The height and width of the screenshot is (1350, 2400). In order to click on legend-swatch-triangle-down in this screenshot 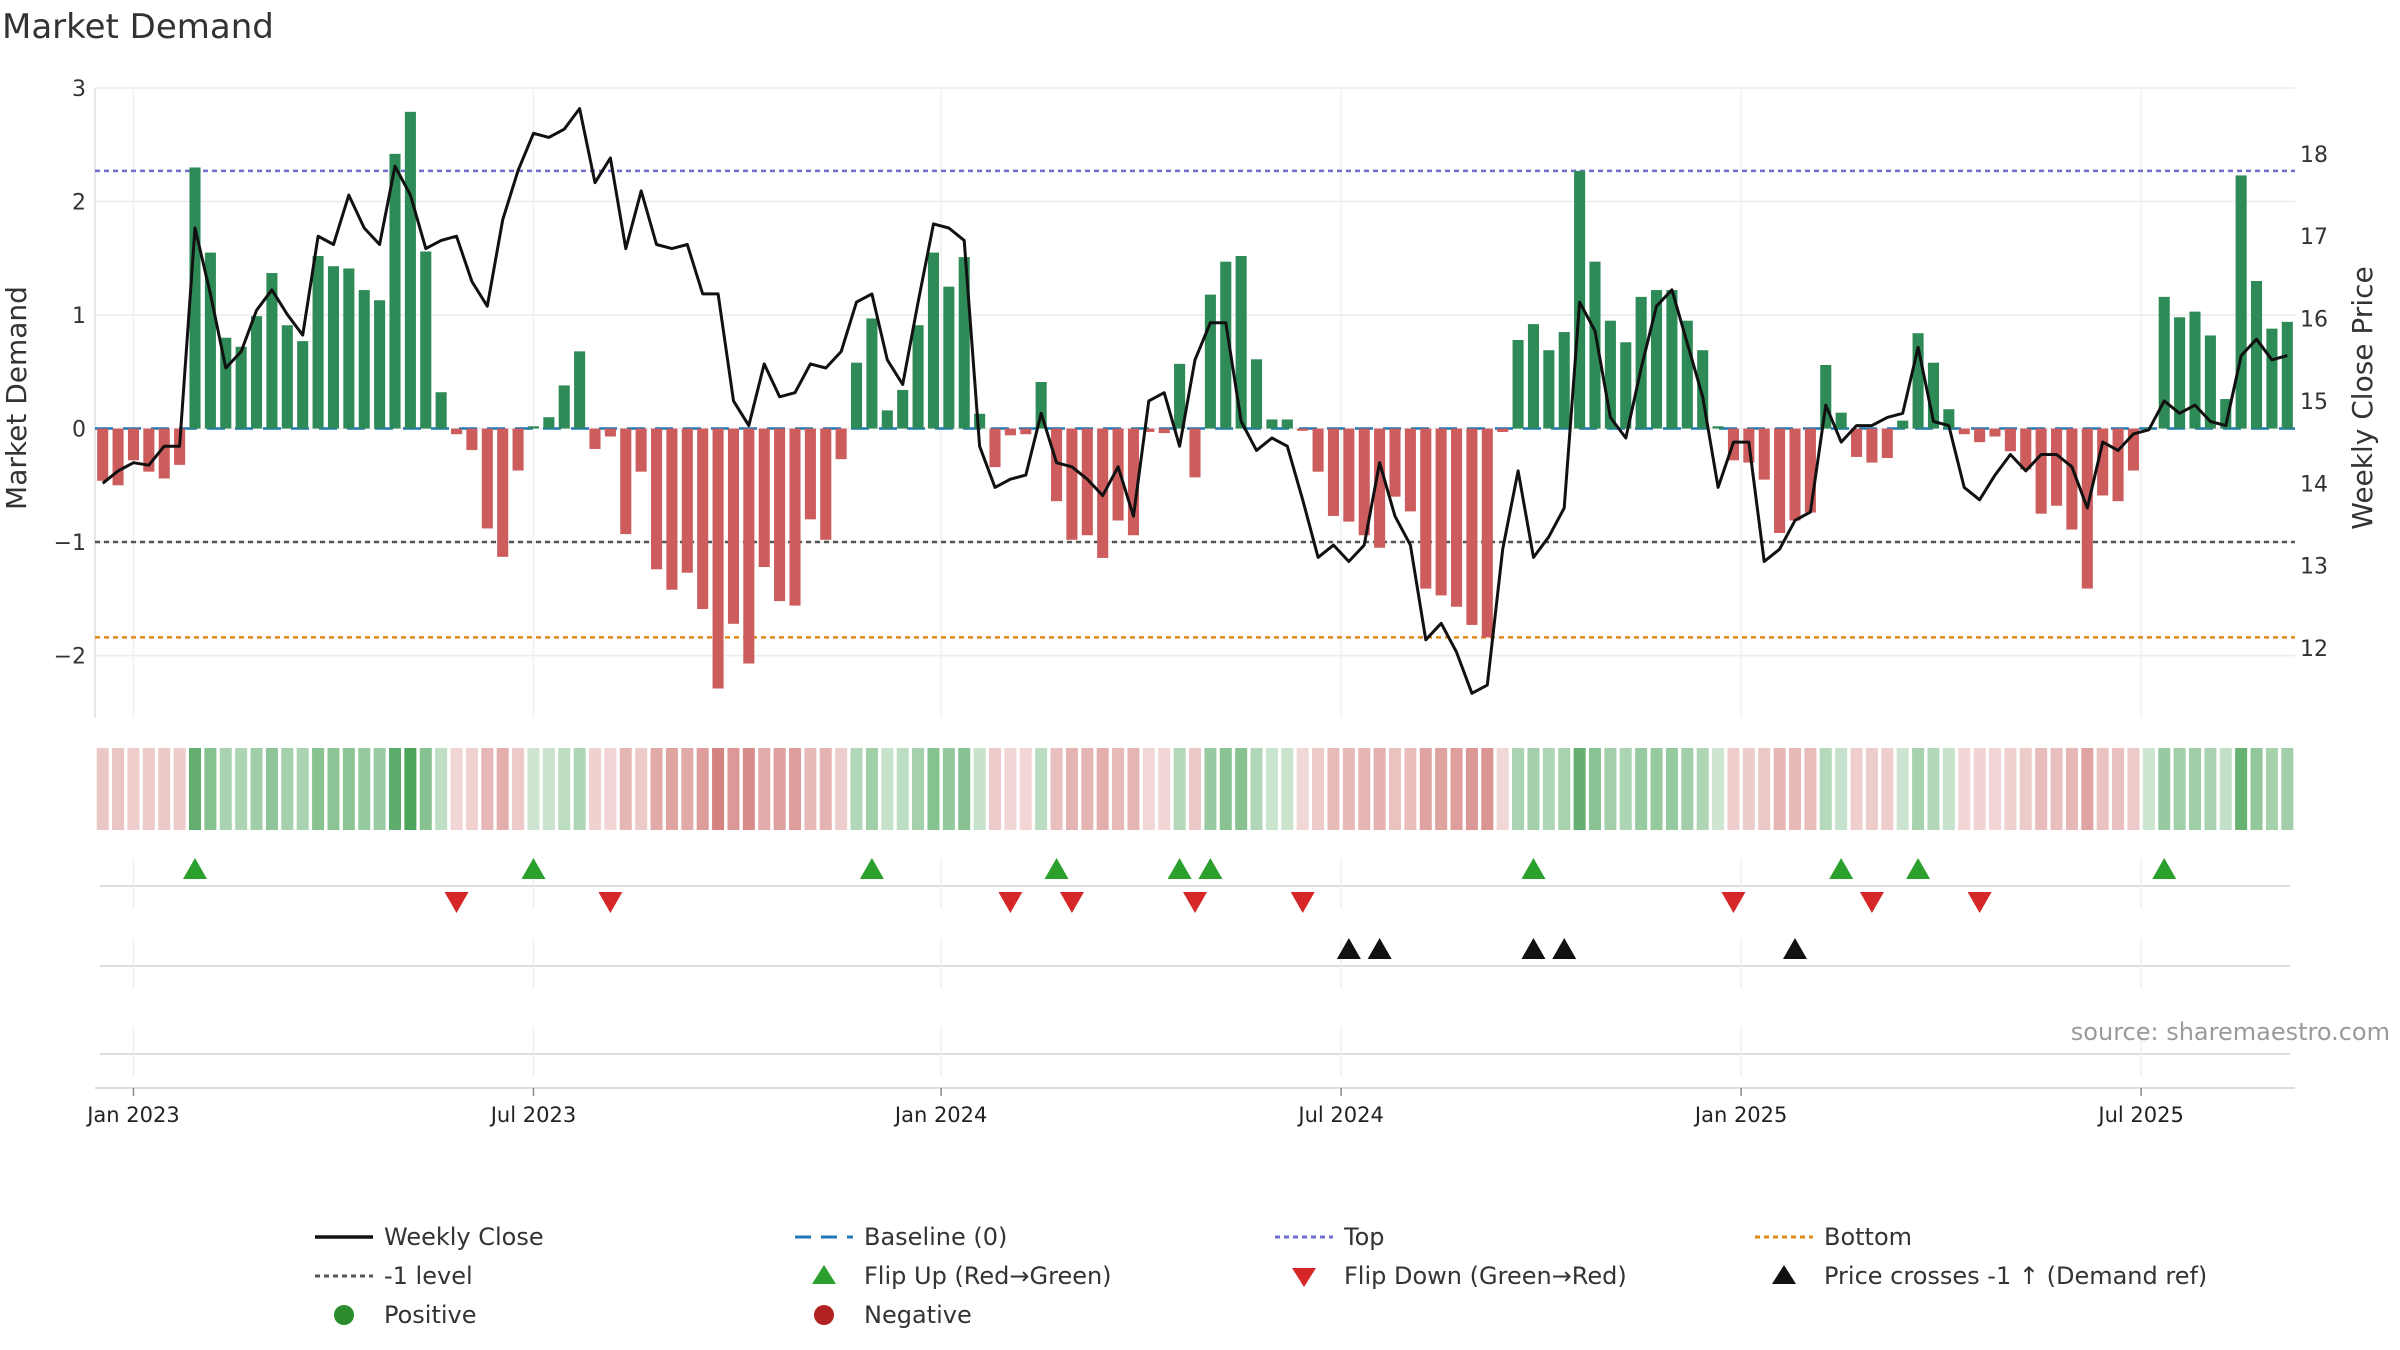, I will do `click(1304, 1277)`.